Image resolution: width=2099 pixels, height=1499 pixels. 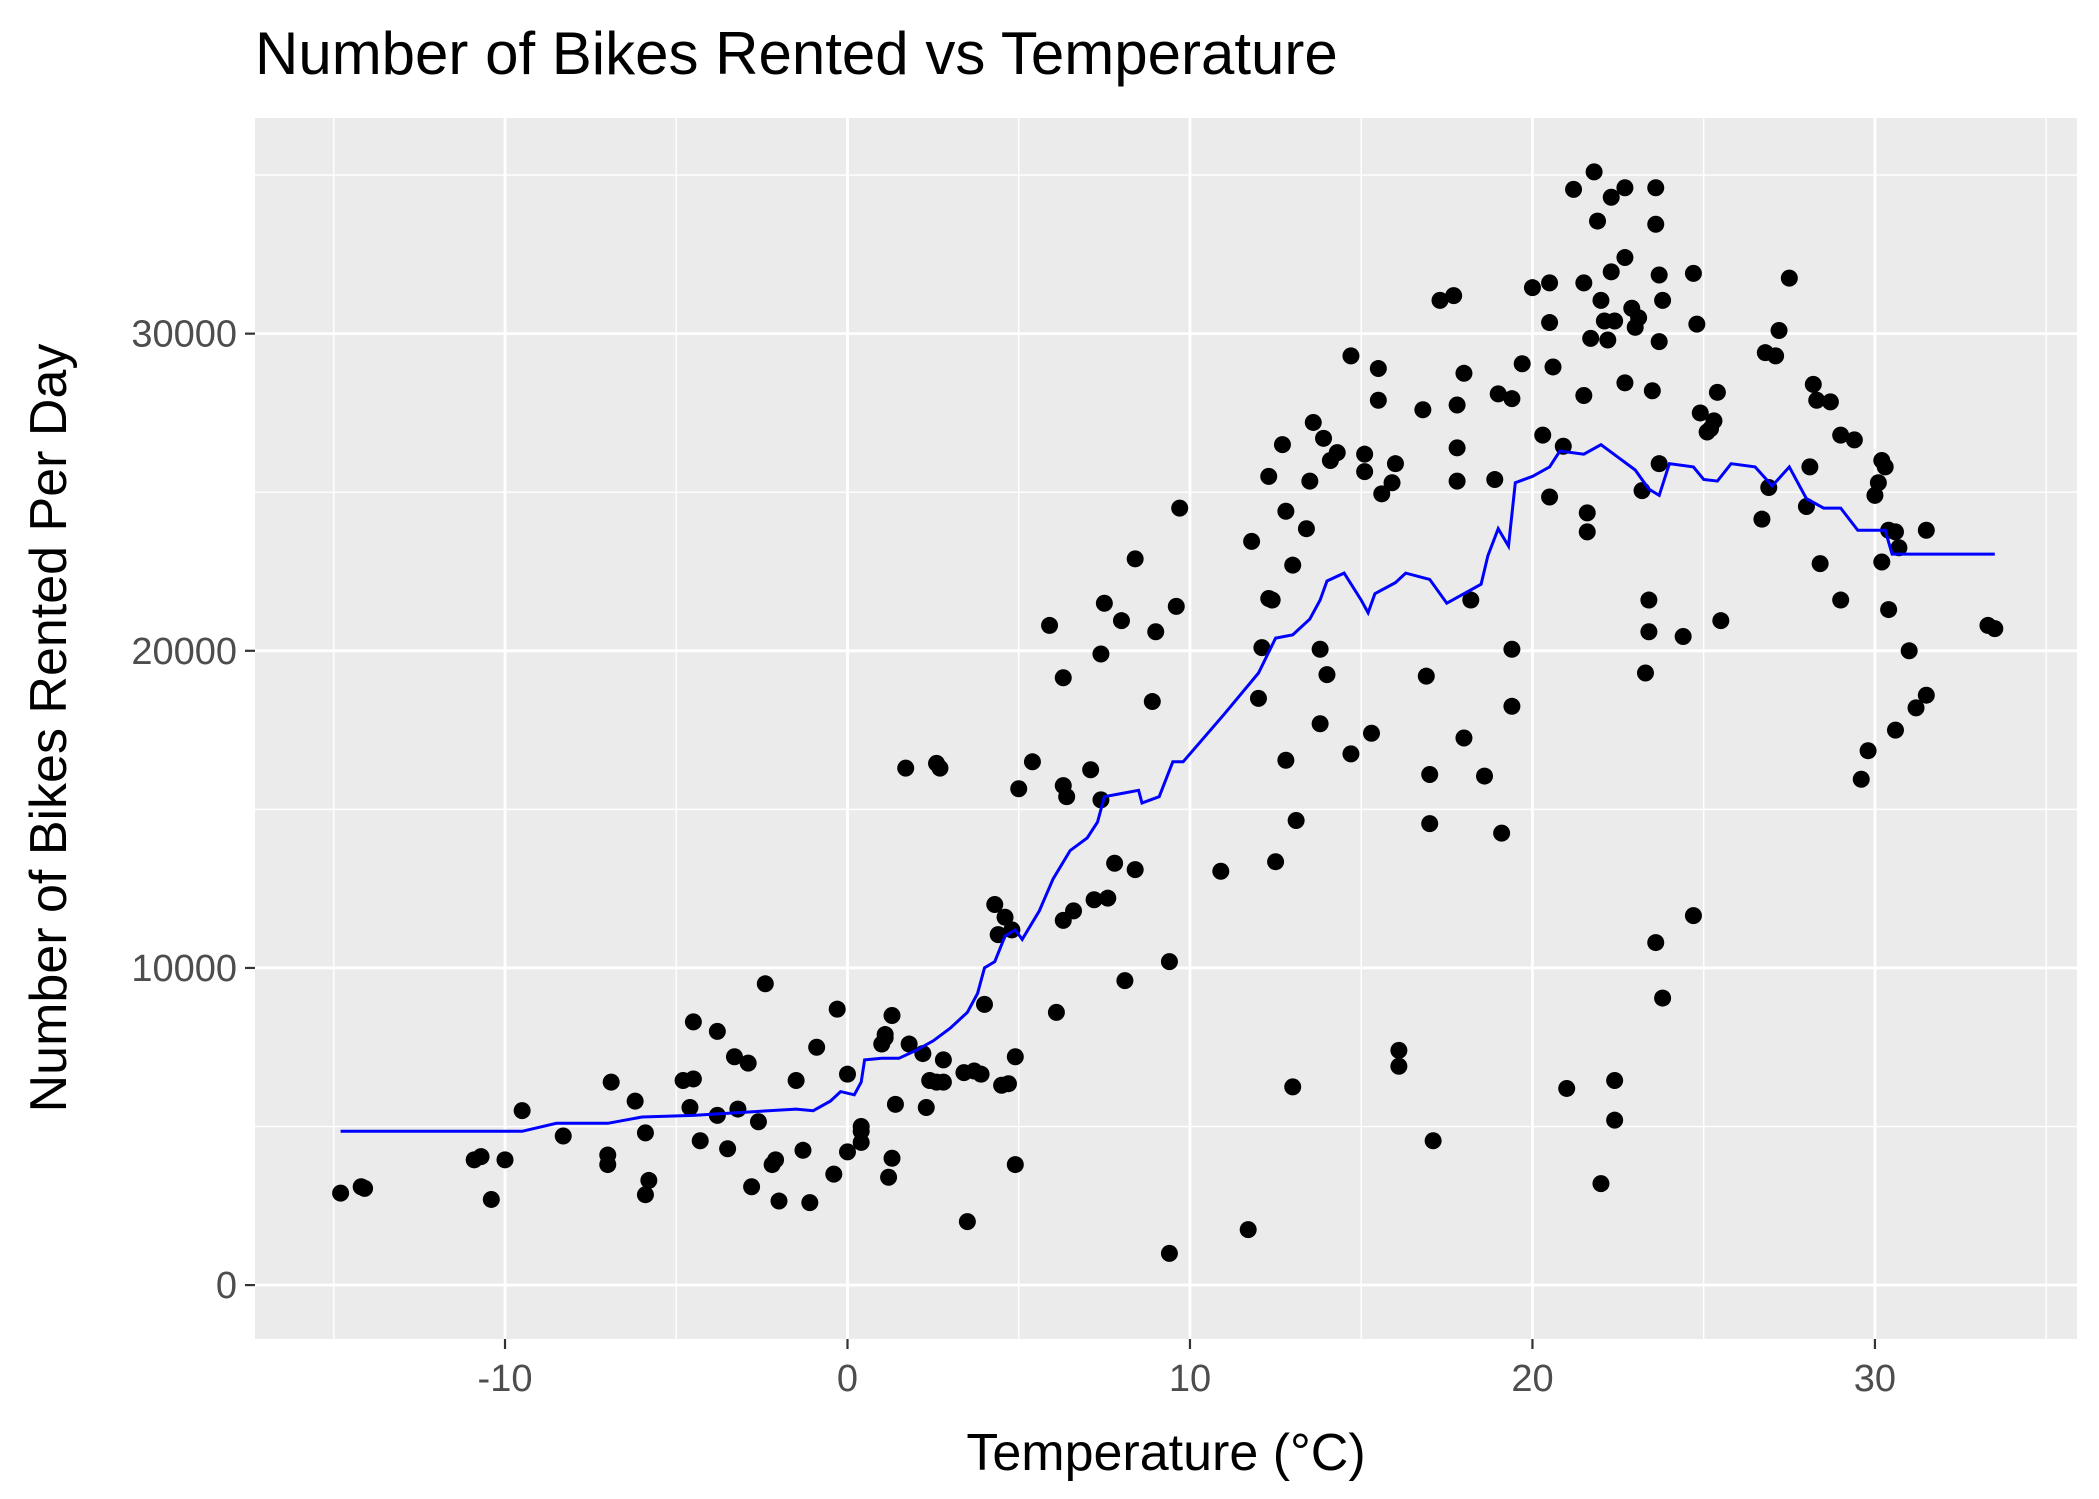 I want to click on chart-title: Number of Bikes Rented vs Temperature, so click(x=796, y=53).